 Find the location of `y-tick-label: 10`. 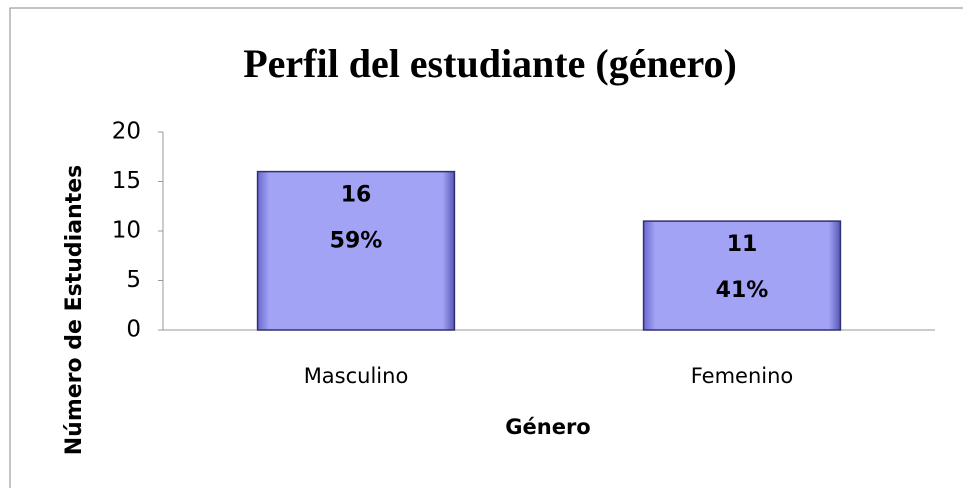

y-tick-label: 10 is located at coordinates (126, 231).